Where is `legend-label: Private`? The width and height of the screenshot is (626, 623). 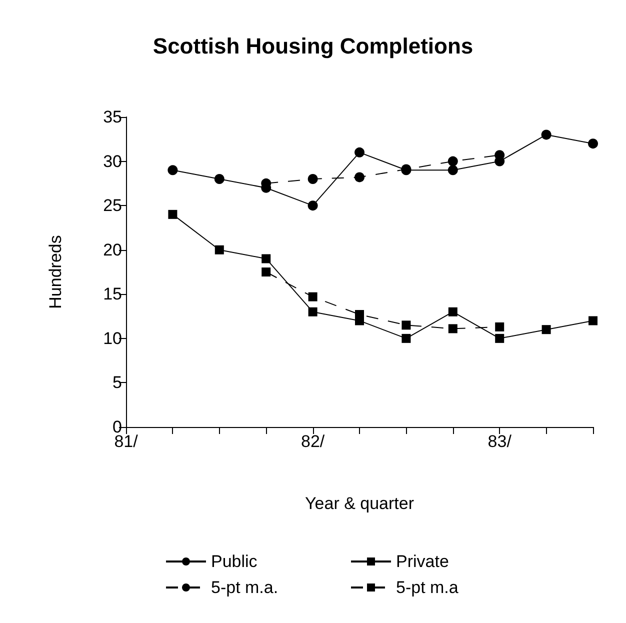
legend-label: Private is located at coordinates (422, 561).